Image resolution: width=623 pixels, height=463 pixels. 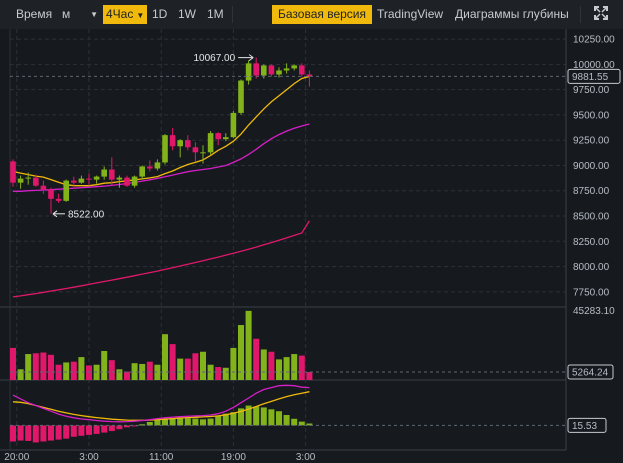 I want to click on current-price-label: 9881.55, so click(x=590, y=77).